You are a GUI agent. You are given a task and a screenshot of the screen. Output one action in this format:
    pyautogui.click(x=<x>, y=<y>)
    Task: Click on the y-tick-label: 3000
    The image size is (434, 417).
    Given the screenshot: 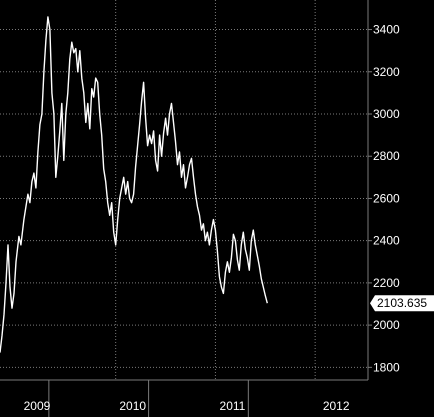 What is the action you would take?
    pyautogui.click(x=386, y=114)
    